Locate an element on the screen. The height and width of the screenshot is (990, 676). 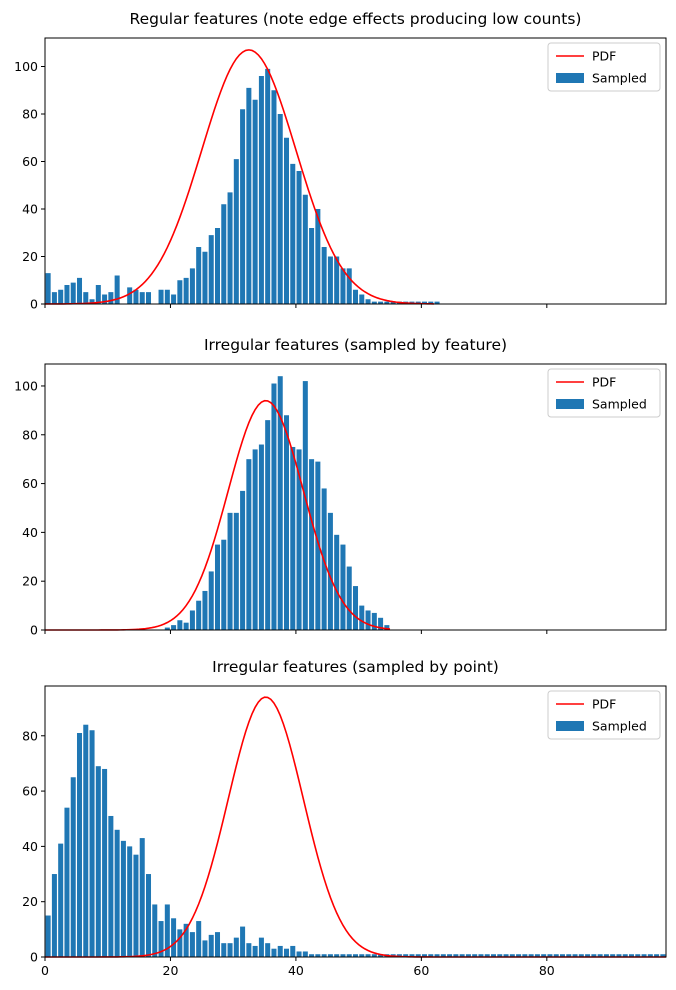
x-tick-label: 40 is located at coordinates (296, 970).